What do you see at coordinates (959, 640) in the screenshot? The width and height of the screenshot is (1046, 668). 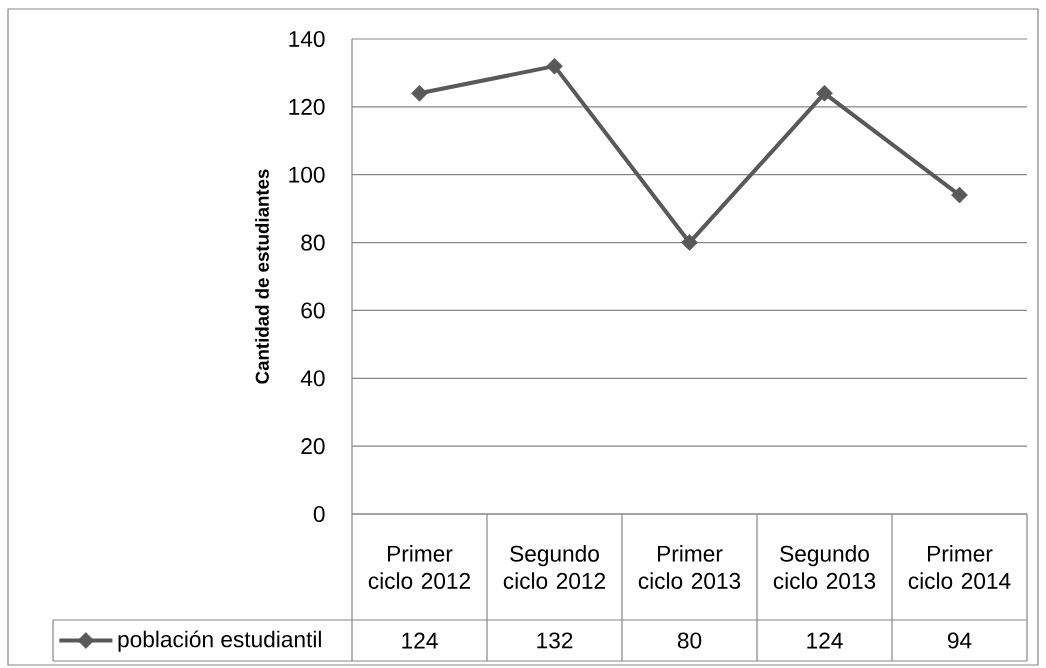 I see `data-label: 94` at bounding box center [959, 640].